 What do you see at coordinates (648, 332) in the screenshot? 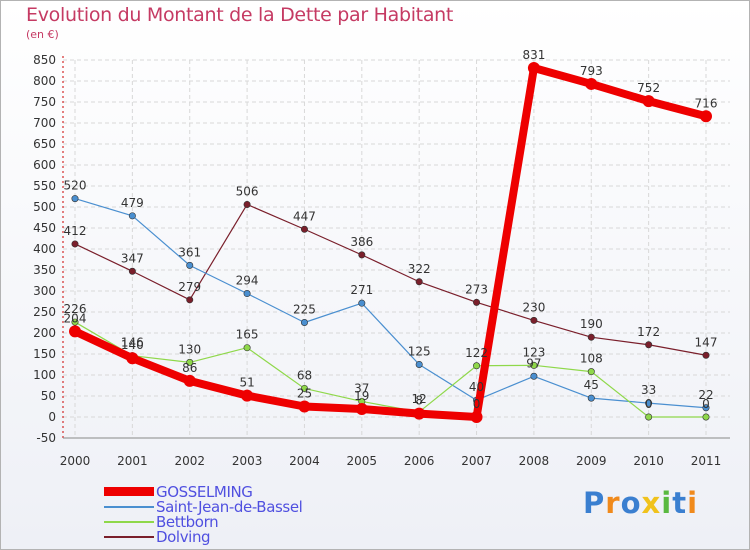
I see `data-label-dolving: 172` at bounding box center [648, 332].